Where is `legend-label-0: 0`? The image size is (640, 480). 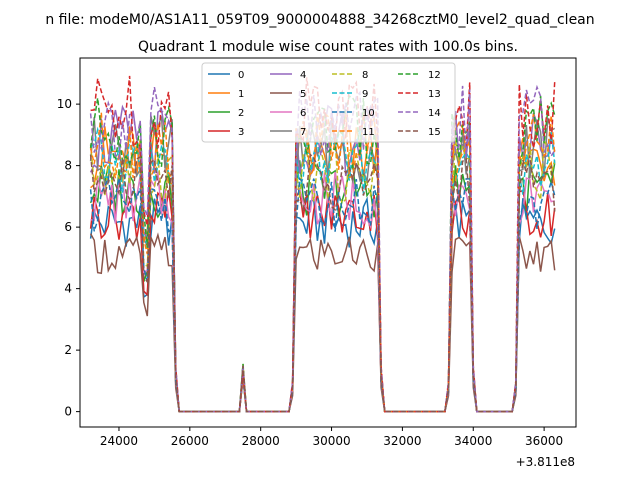
legend-label-0: 0 is located at coordinates (241, 75).